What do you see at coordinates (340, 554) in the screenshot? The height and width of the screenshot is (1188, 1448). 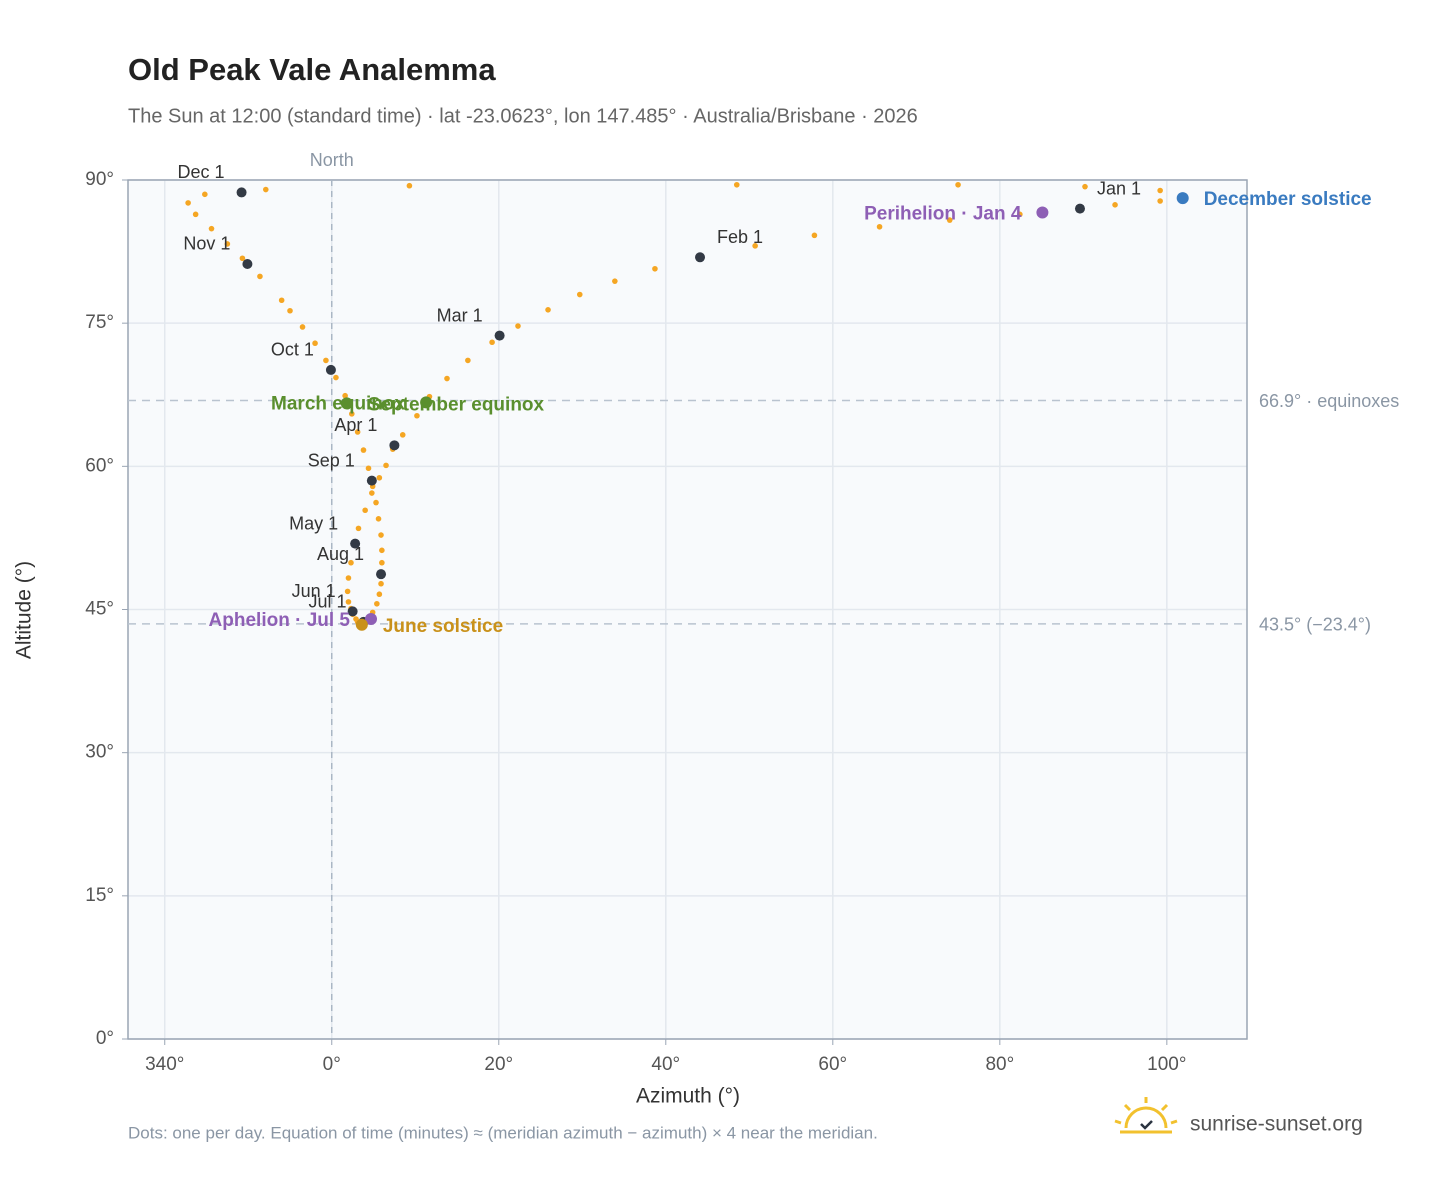 I see `month-label: Aug 1` at bounding box center [340, 554].